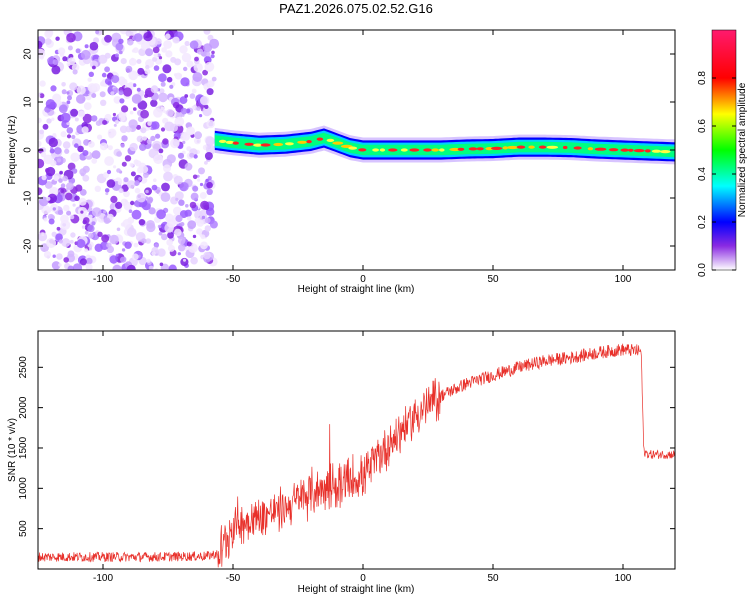  I want to click on colorbar-label: Normalized spectral amplitude, so click(742, 149).